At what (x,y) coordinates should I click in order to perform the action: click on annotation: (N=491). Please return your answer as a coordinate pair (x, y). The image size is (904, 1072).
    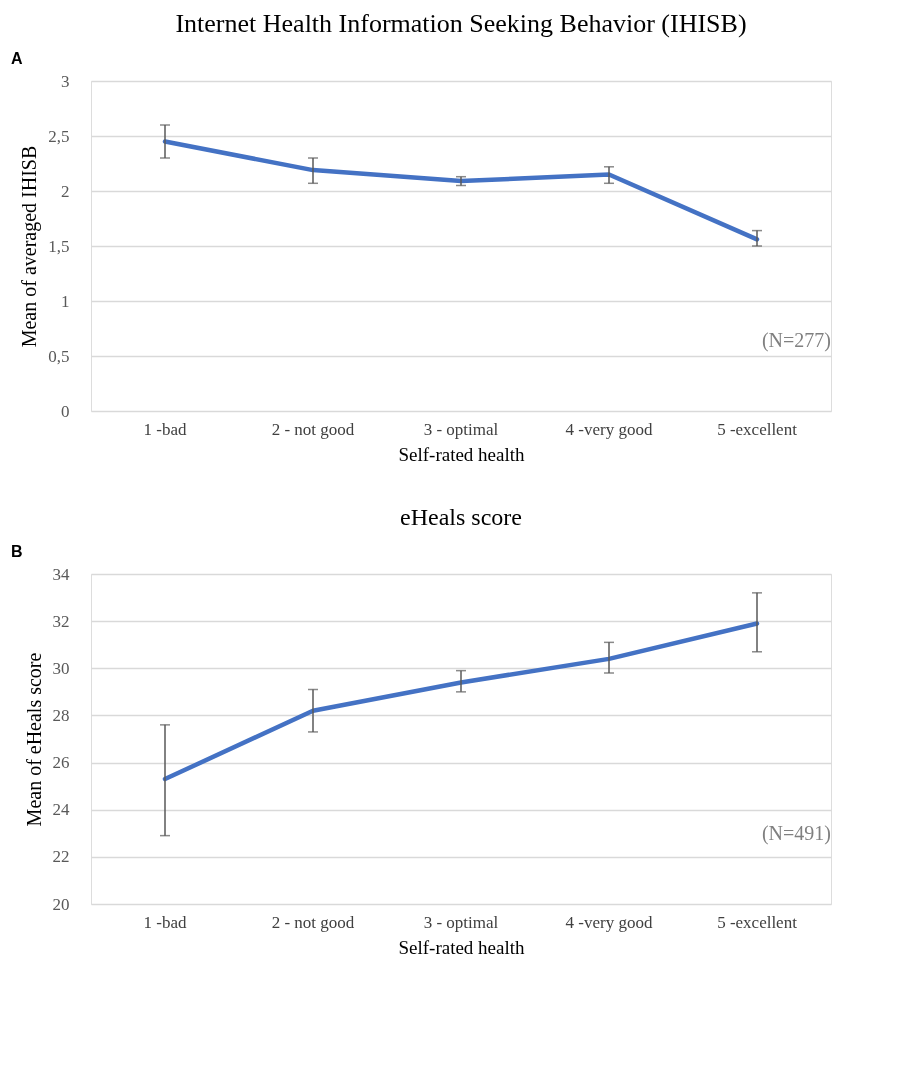
    Looking at the image, I should click on (796, 833).